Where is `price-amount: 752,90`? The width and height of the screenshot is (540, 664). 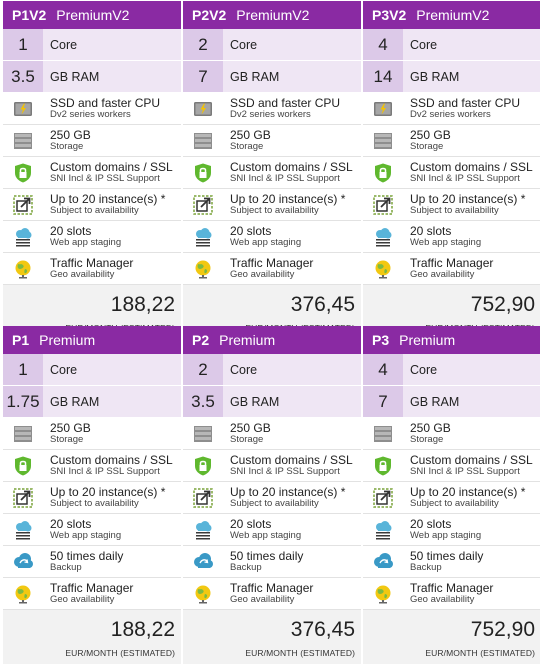
price-amount: 752,90 is located at coordinates (502, 304).